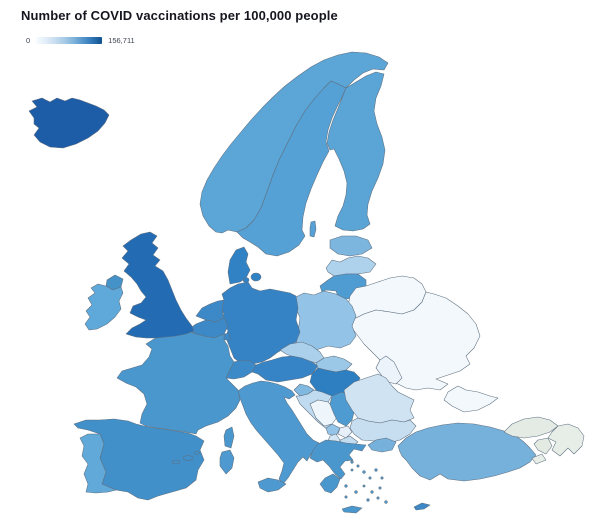 The height and width of the screenshot is (531, 600). I want to click on island-corsica, so click(229, 437).